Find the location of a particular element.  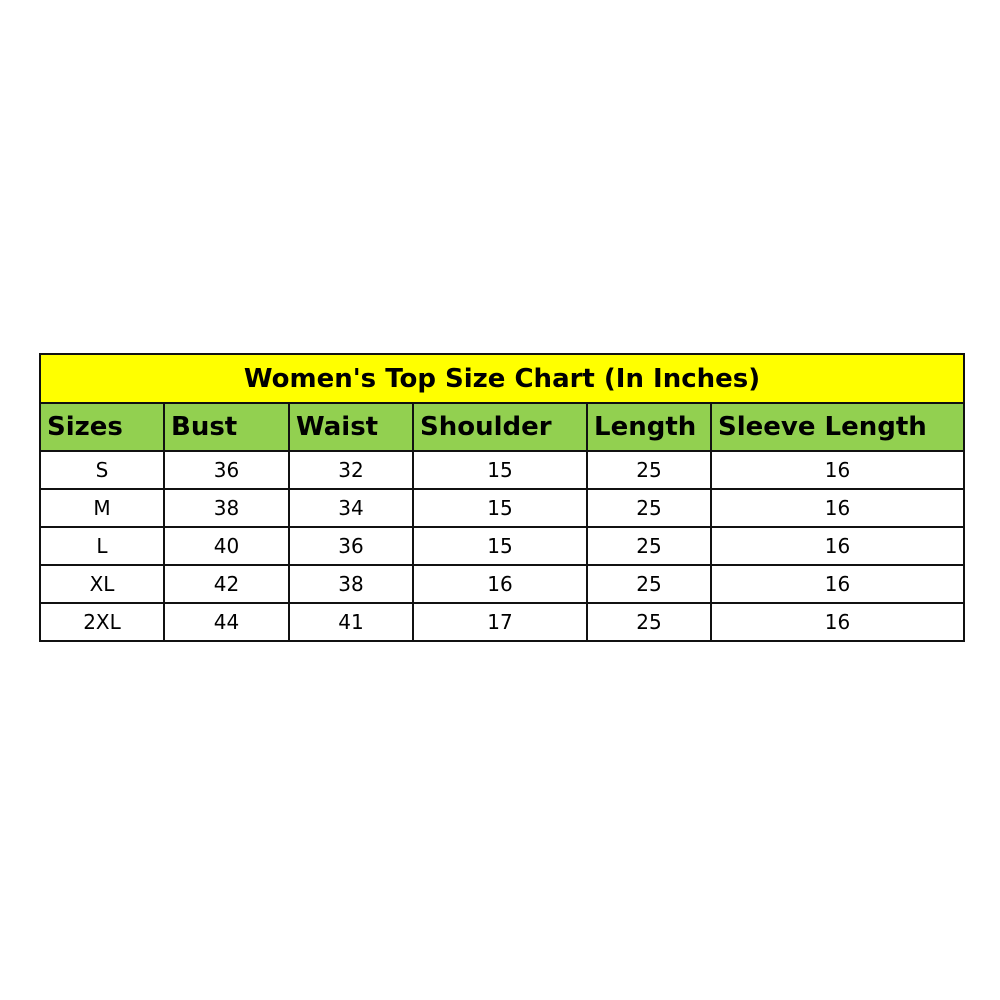

column-header-shoulder: Shoulder is located at coordinates (500, 427).